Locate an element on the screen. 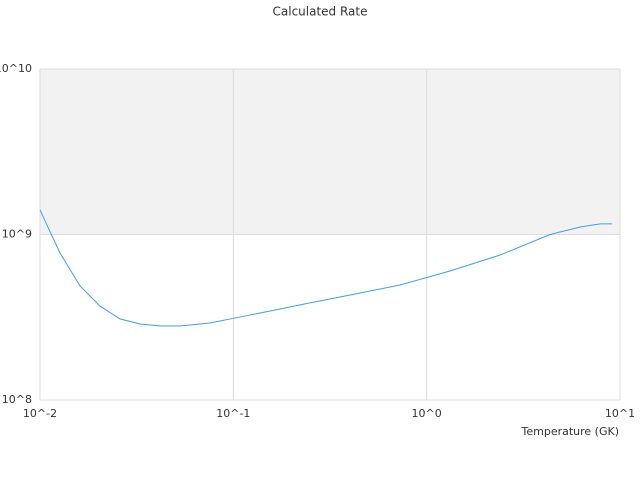 This screenshot has width=640, height=480. y-tick-label: 10^9 is located at coordinates (17, 234).